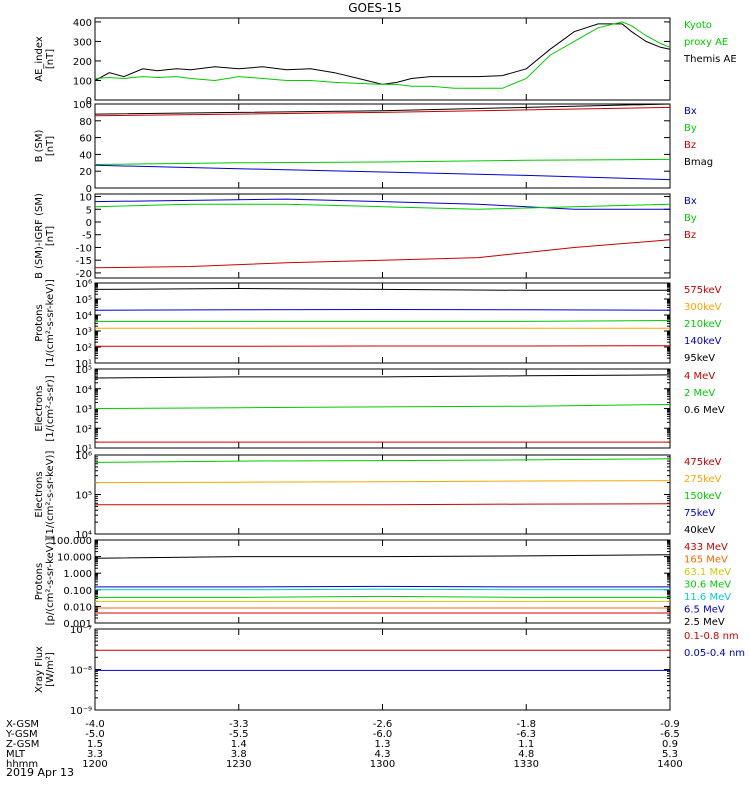 The width and height of the screenshot is (750, 800). Describe the element at coordinates (383, 724) in the screenshot. I see `time-axis-tick-value: -2.6` at that location.